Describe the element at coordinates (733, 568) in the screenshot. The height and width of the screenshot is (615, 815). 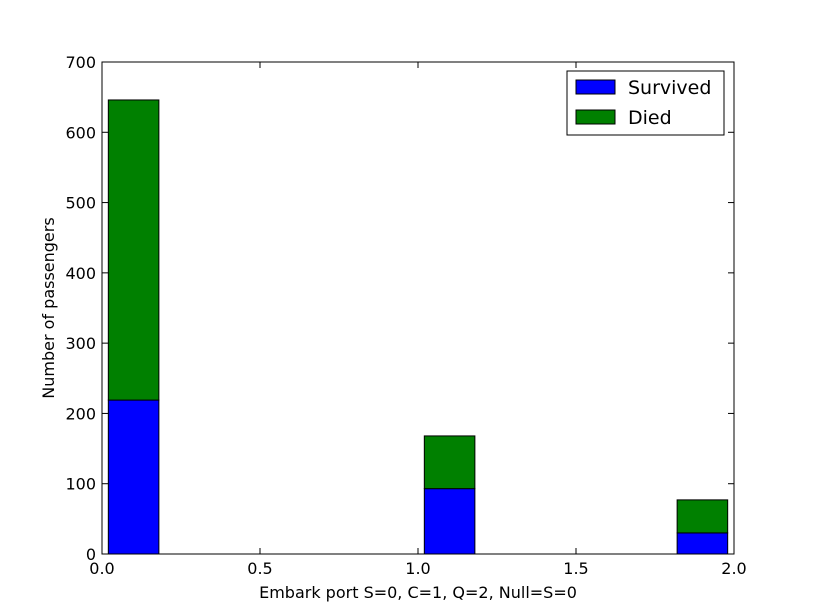
I see `x-tick-label: 2.0` at that location.